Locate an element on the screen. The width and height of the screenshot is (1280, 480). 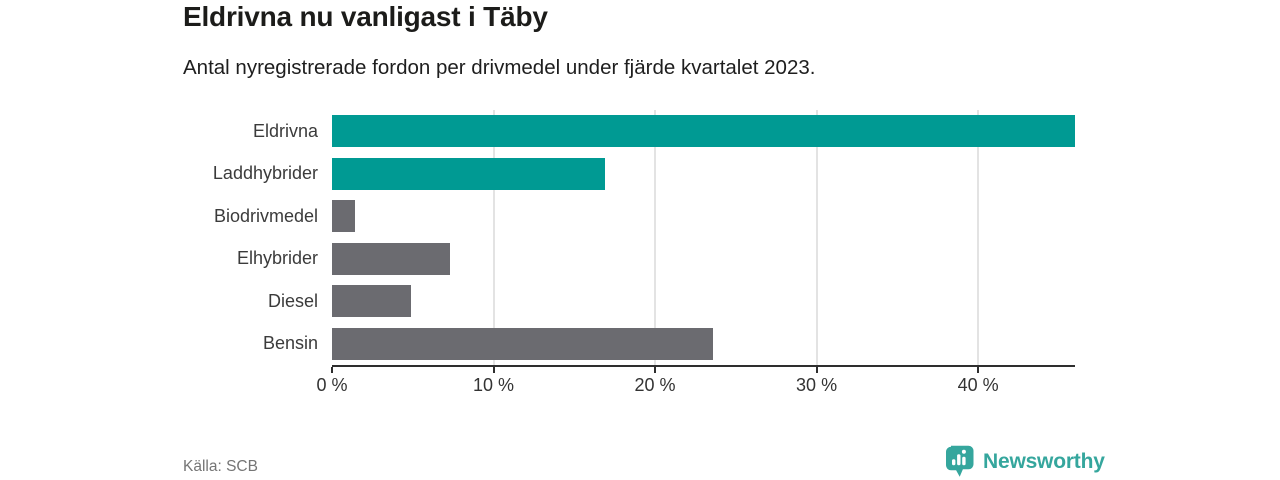
newsworthy-brand-text: Newsworthy is located at coordinates (1044, 461).